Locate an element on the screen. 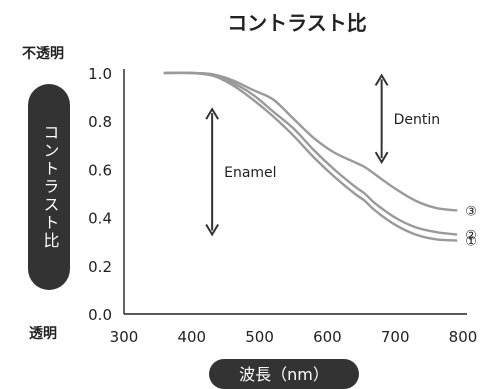  x-tick-label: 300 is located at coordinates (124, 337).